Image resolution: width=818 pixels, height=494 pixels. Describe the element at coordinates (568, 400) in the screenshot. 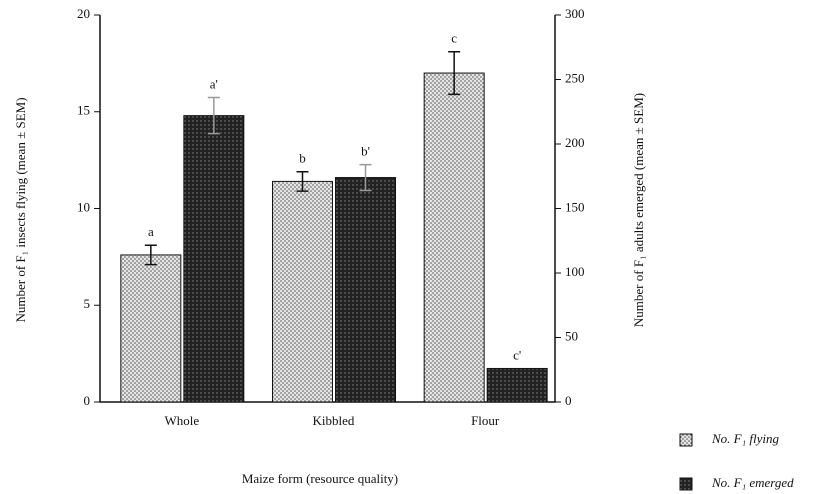

I see `y2-tick-label: 0` at that location.